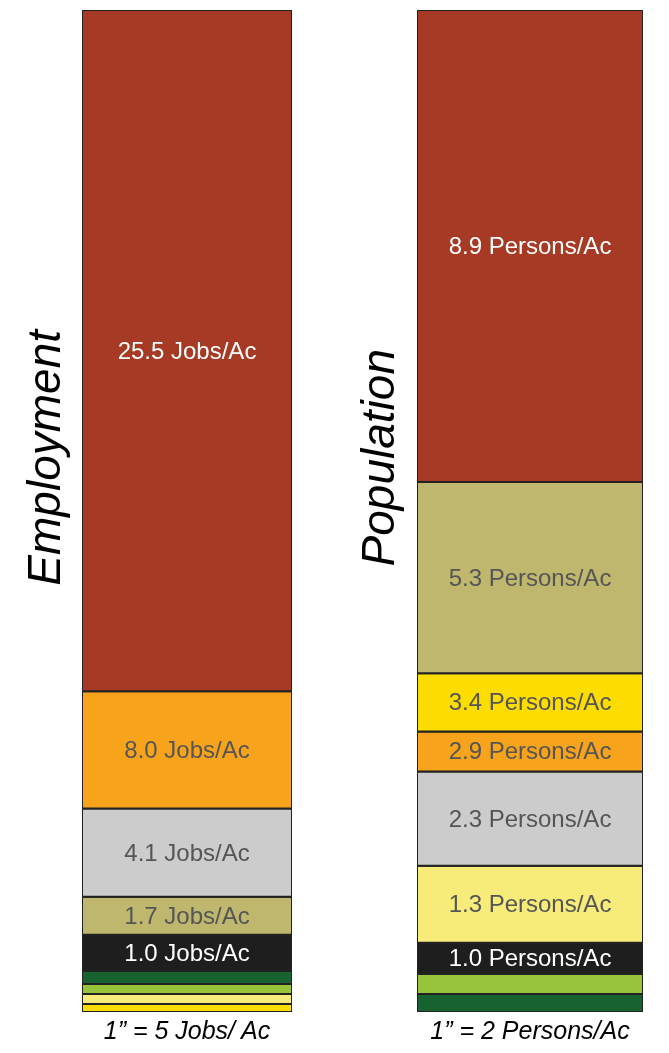  Describe the element at coordinates (187, 952) in the screenshot. I see `annotation: 1.0 Jobs/Ac` at that location.